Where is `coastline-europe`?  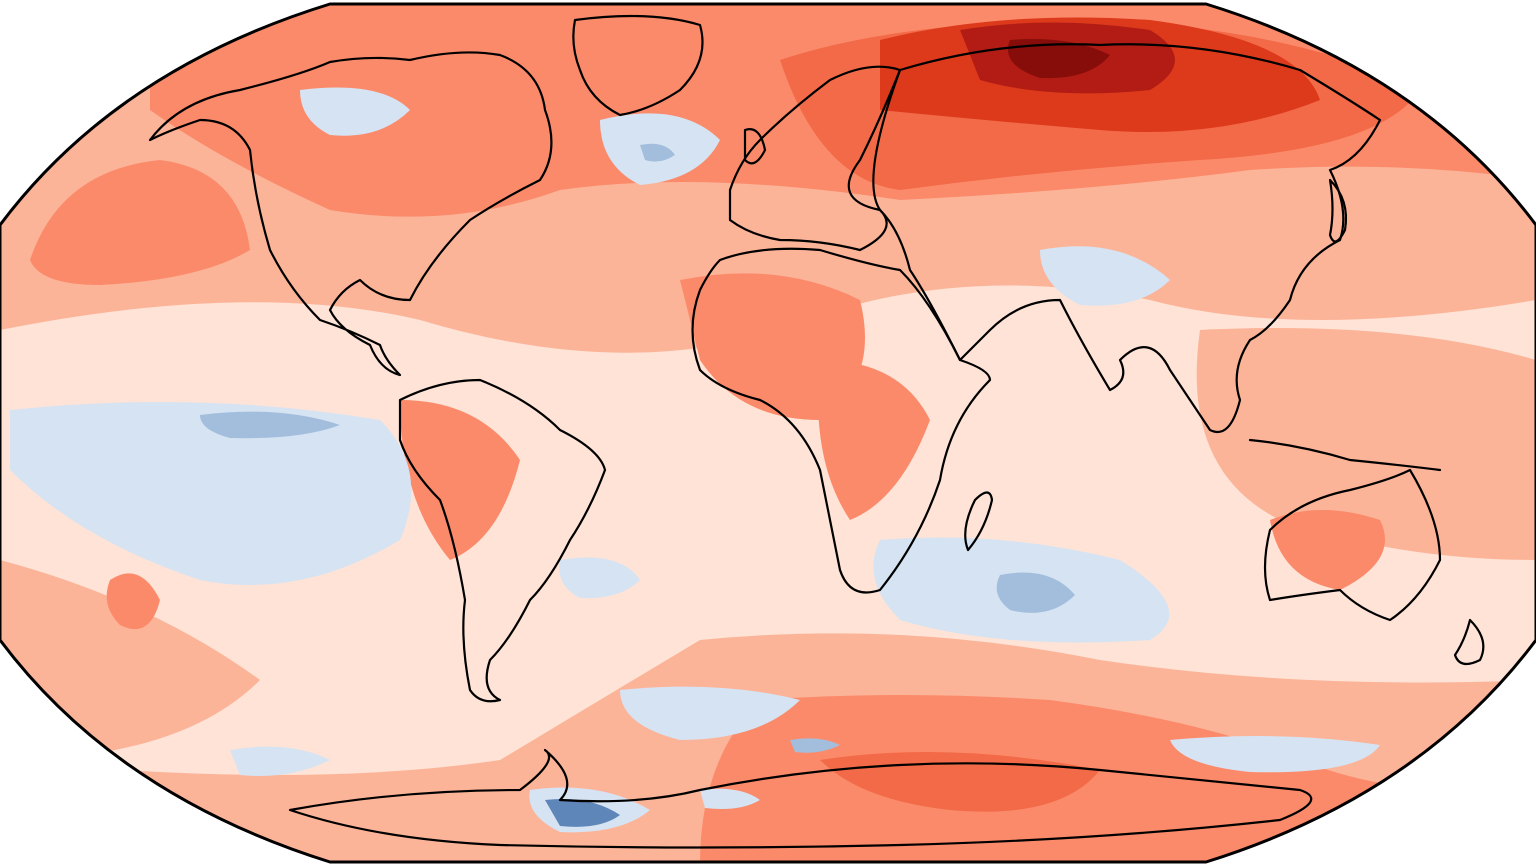
coastline-europe is located at coordinates (815, 158).